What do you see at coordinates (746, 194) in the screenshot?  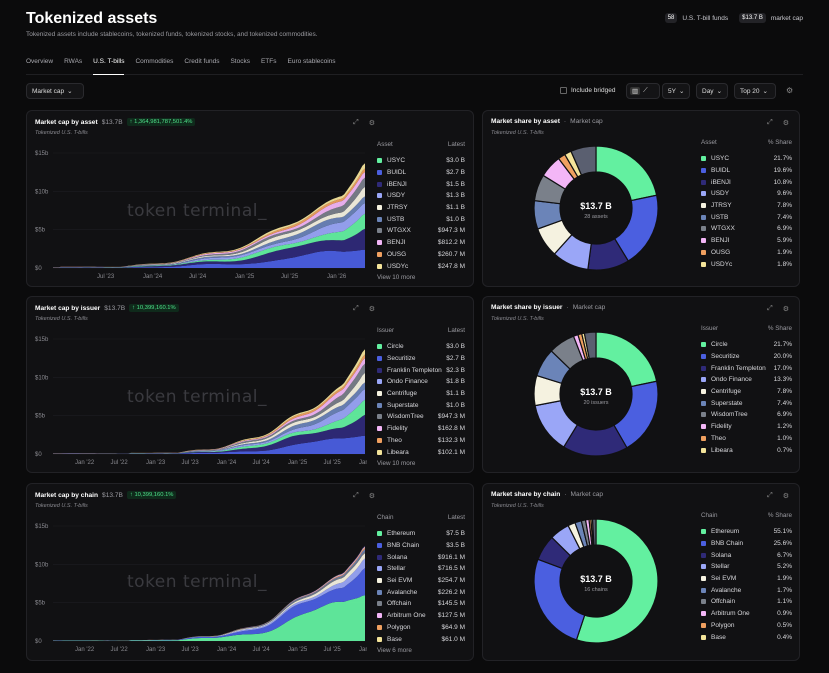 I see `legend-row: USDY 9.6%` at bounding box center [746, 194].